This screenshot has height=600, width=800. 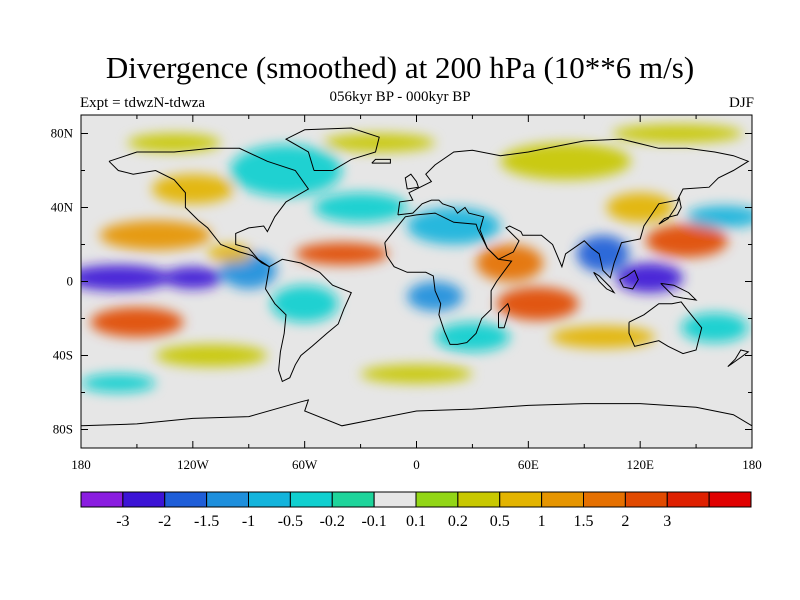 What do you see at coordinates (62, 207) in the screenshot?
I see `lat-tick-label: 40N` at bounding box center [62, 207].